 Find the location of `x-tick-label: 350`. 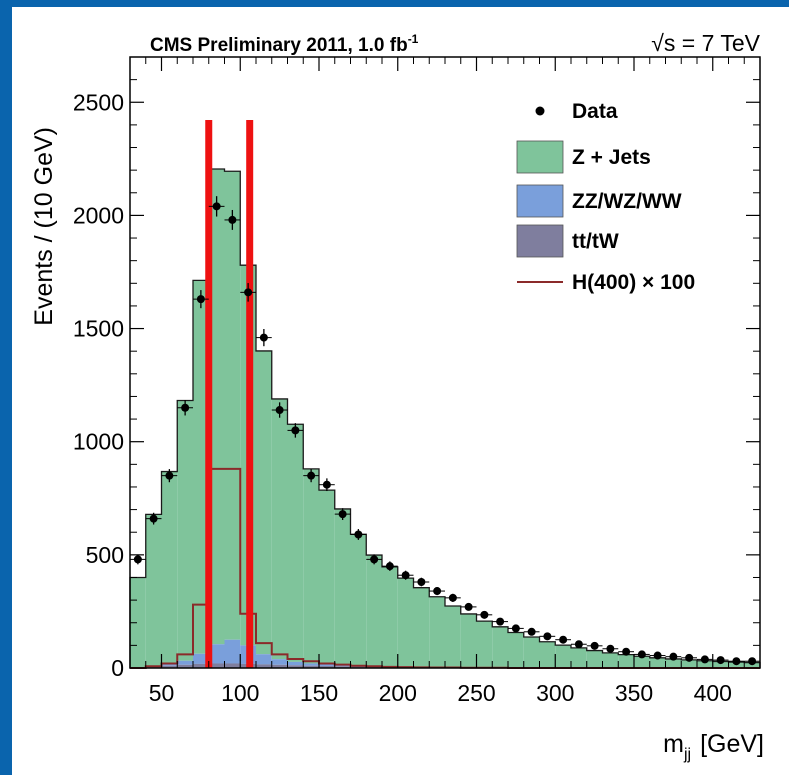

x-tick-label: 350 is located at coordinates (634, 693).